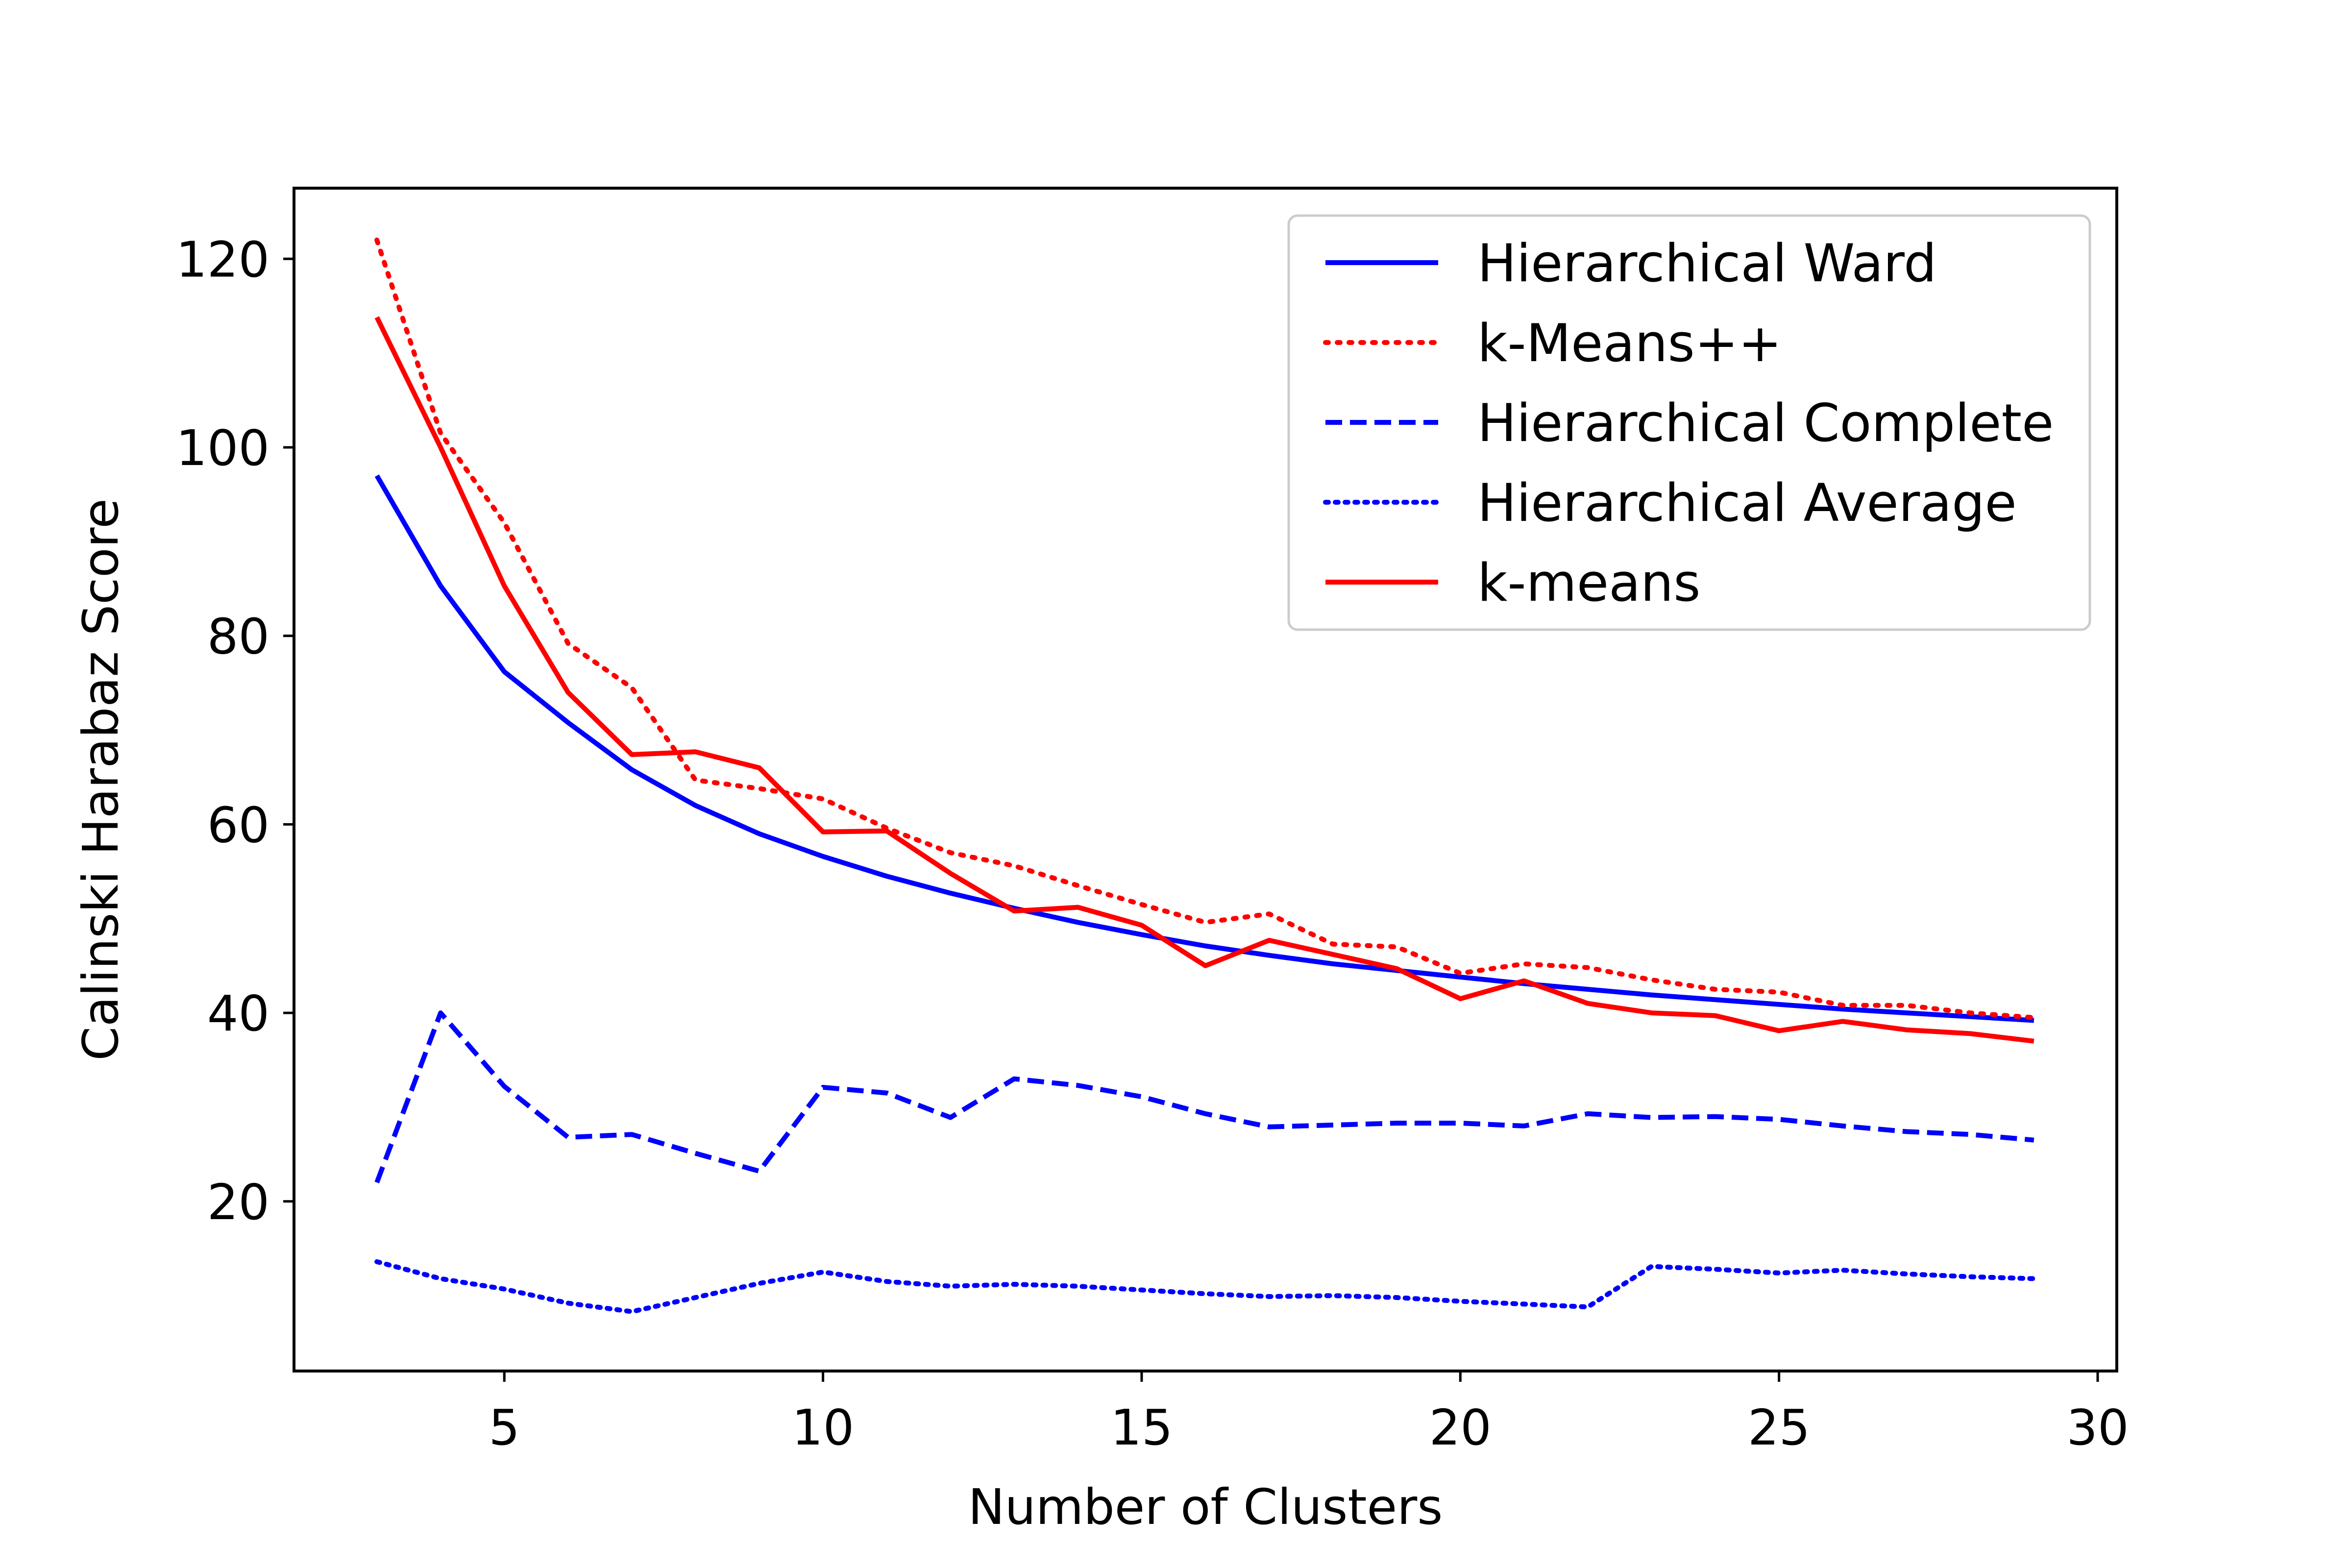  What do you see at coordinates (1779, 1427) in the screenshot?
I see `x-tick-label: 25` at bounding box center [1779, 1427].